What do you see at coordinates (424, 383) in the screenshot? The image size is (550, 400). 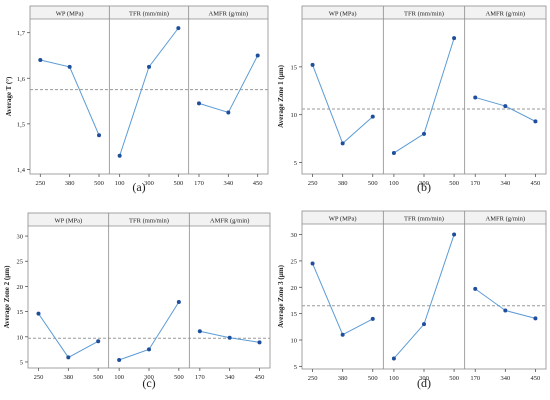 I see `panel-label: (d)` at bounding box center [424, 383].